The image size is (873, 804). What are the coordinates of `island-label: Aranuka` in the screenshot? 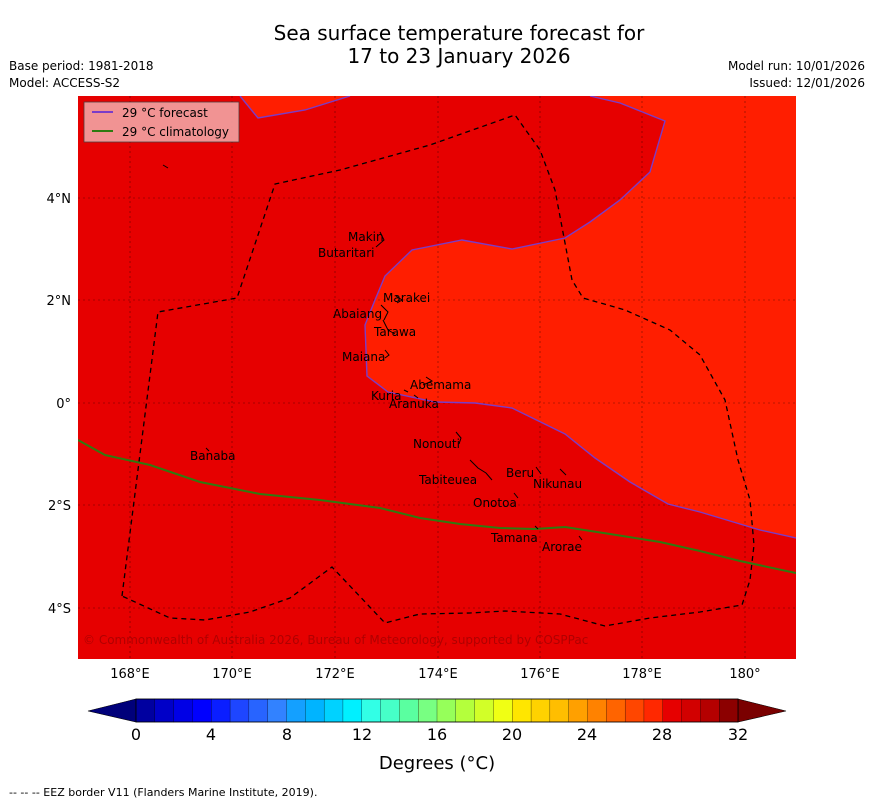 It's located at (414, 404).